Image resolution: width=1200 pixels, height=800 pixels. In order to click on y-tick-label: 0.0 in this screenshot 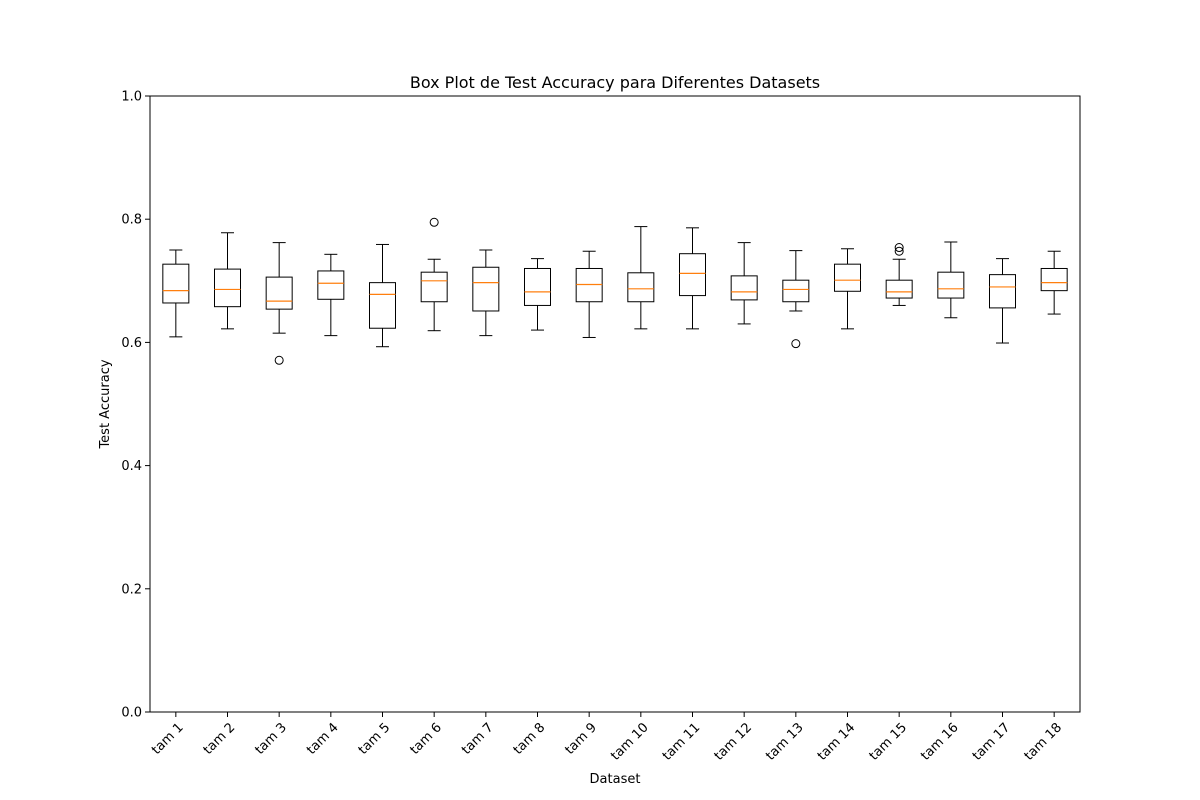, I will do `click(131, 713)`.